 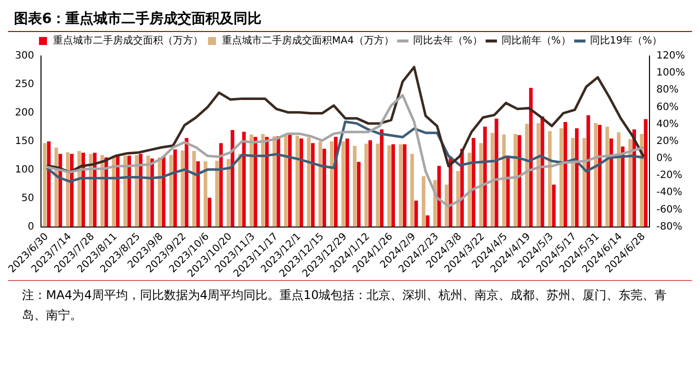 What do you see at coordinates (669, 192) in the screenshot?
I see `y2-tick-label: -40%` at bounding box center [669, 192].